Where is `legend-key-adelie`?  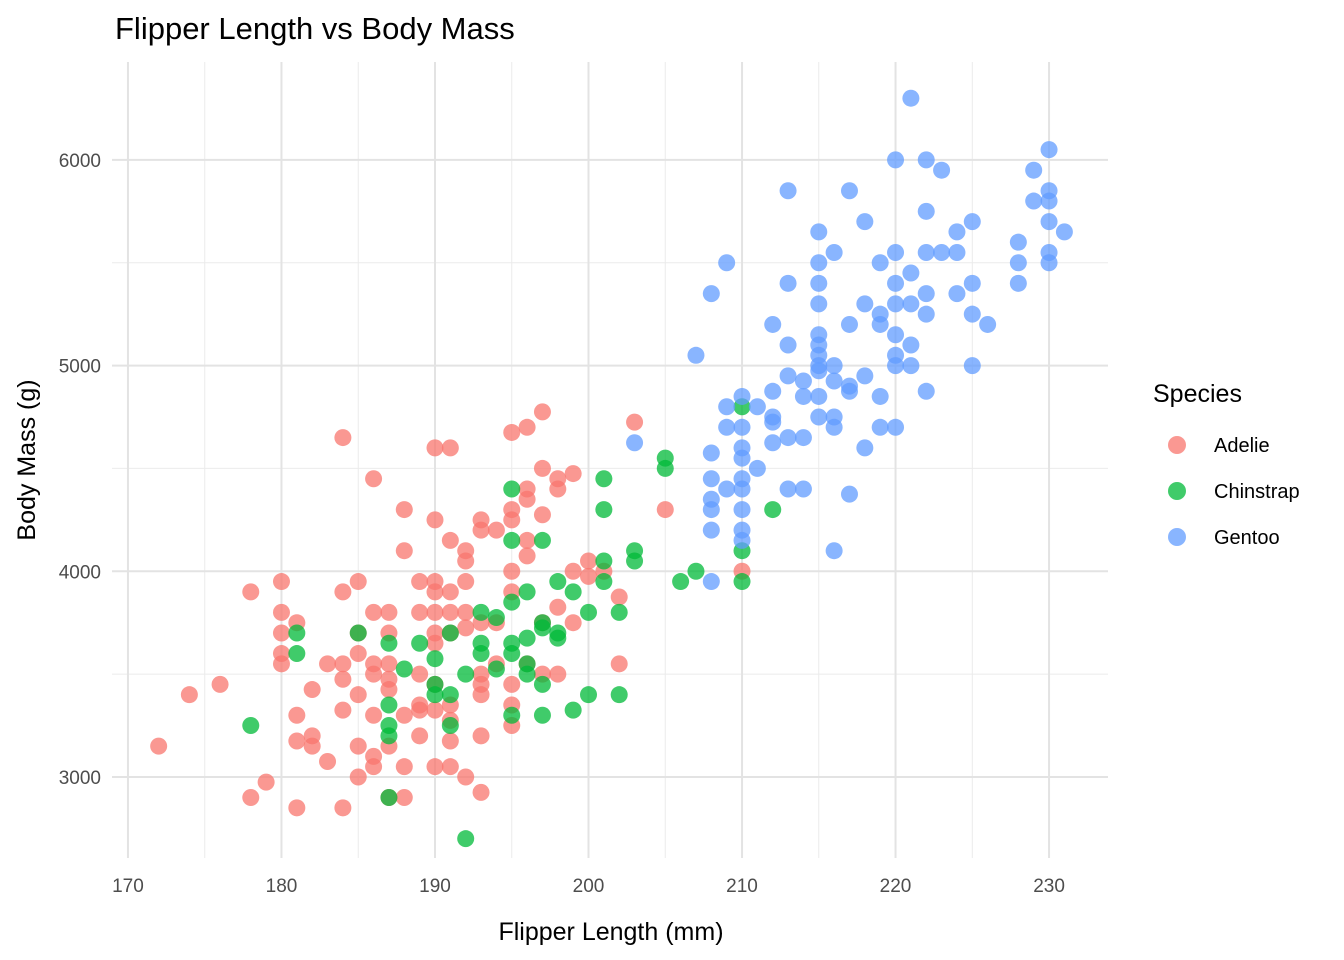
legend-key-adelie is located at coordinates (1177, 445).